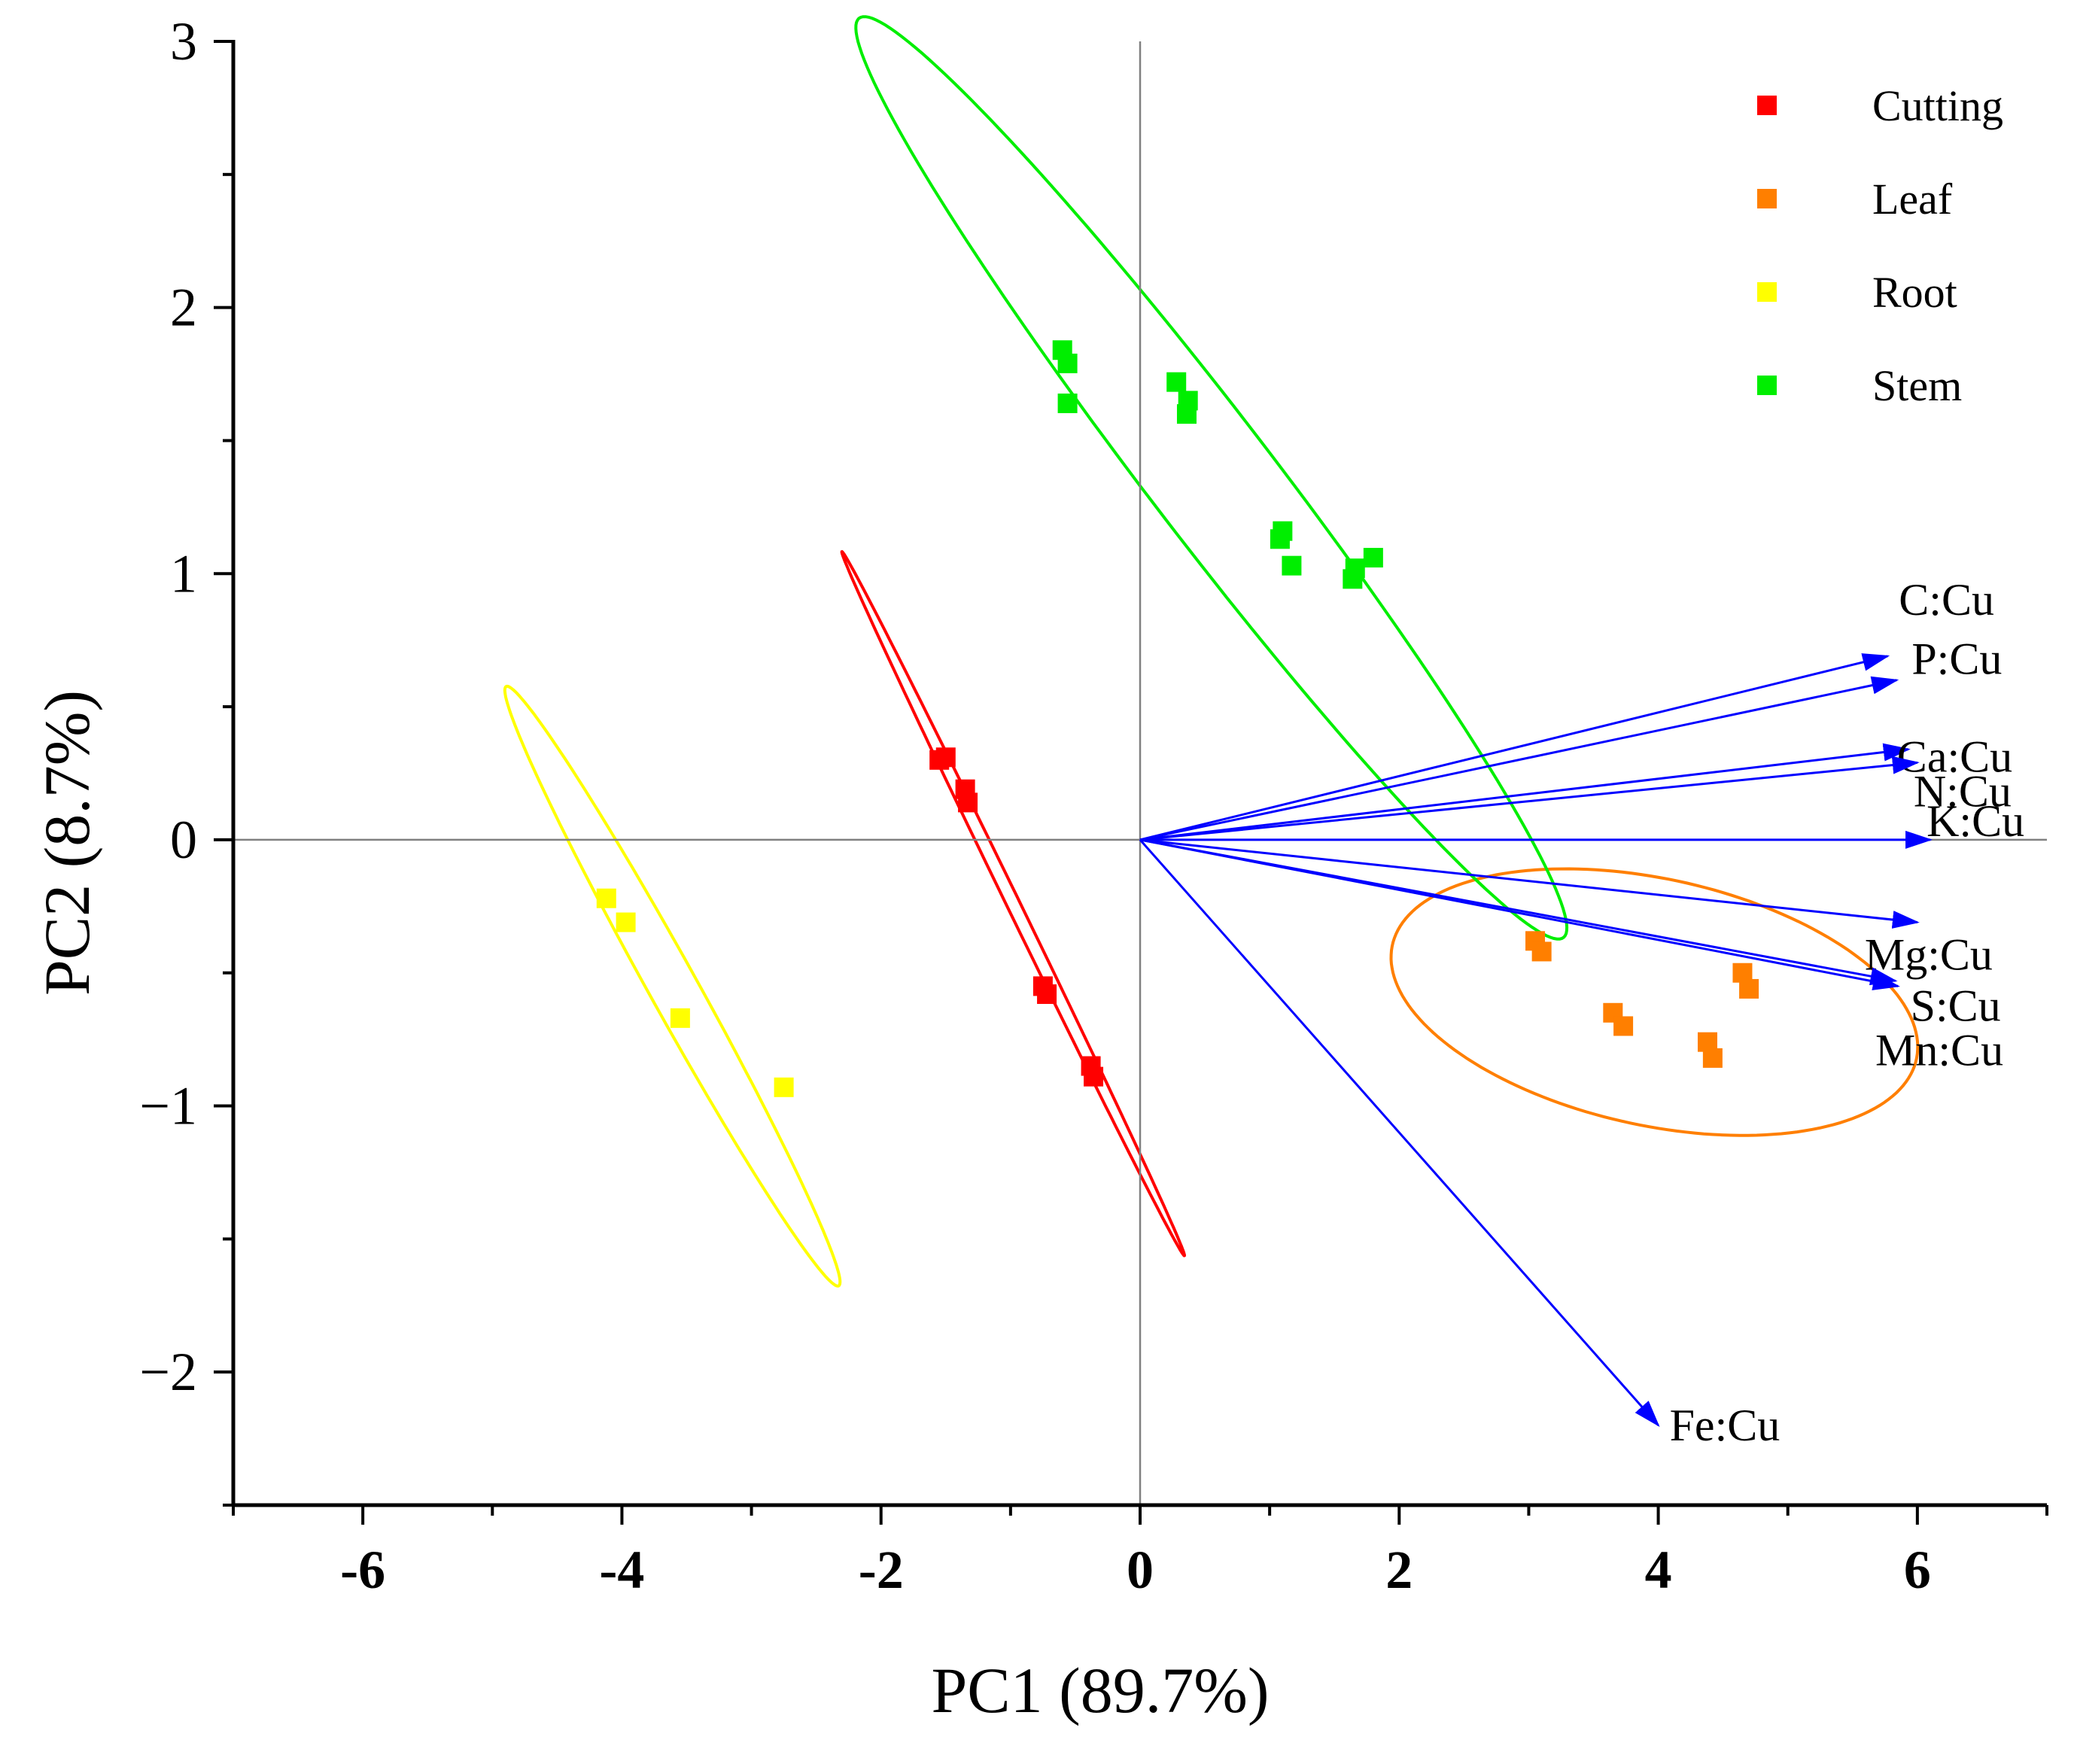 The width and height of the screenshot is (2074, 1764). I want to click on legend-label-cutting: Cutting, so click(1937, 106).